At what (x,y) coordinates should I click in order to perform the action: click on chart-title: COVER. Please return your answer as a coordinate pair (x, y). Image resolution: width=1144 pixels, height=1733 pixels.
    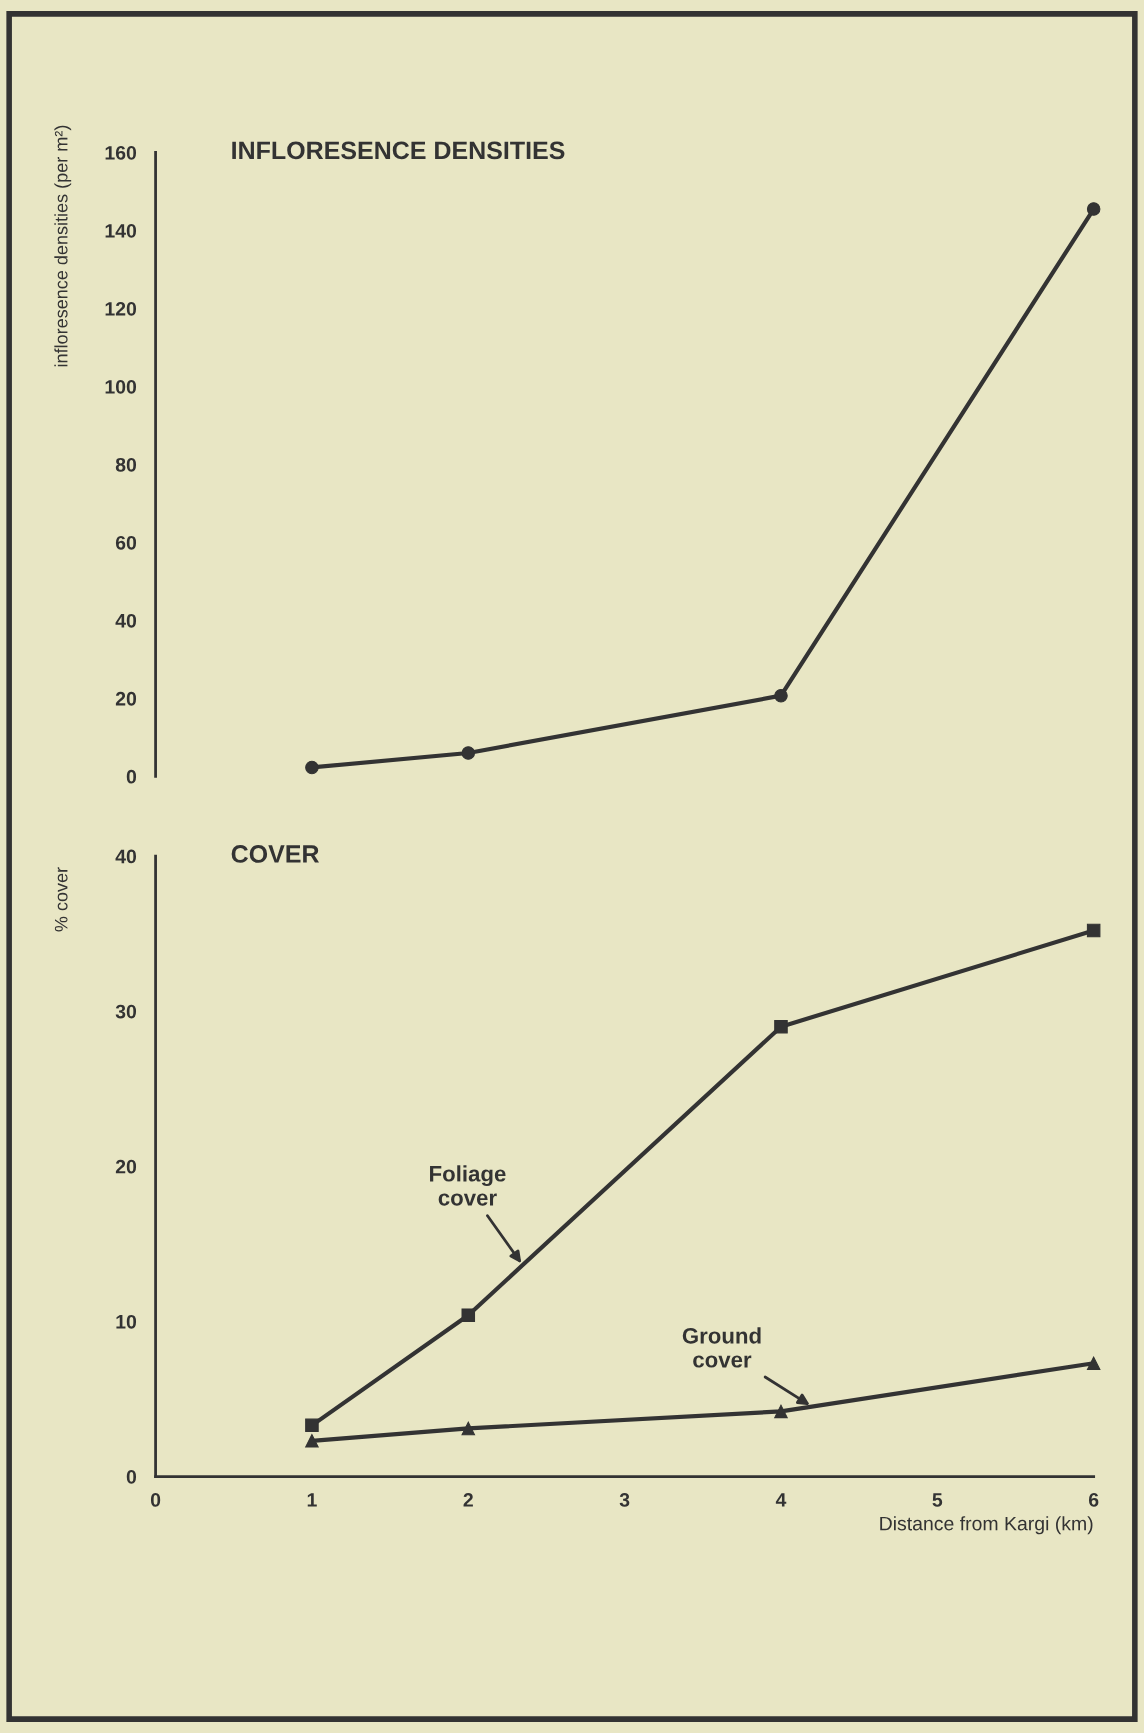
    Looking at the image, I should click on (275, 854).